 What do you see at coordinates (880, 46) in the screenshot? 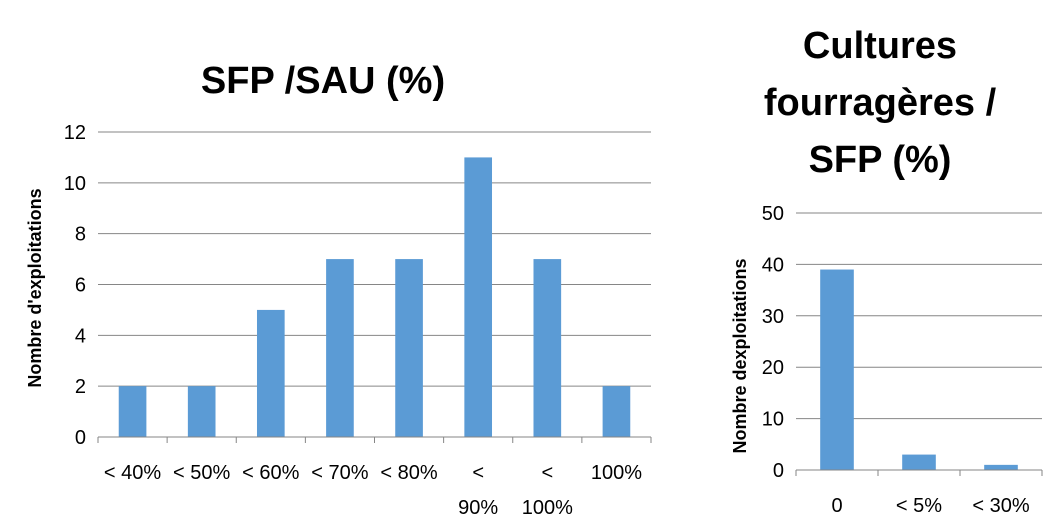
I see `chart2-title-line-1: Cultures` at bounding box center [880, 46].